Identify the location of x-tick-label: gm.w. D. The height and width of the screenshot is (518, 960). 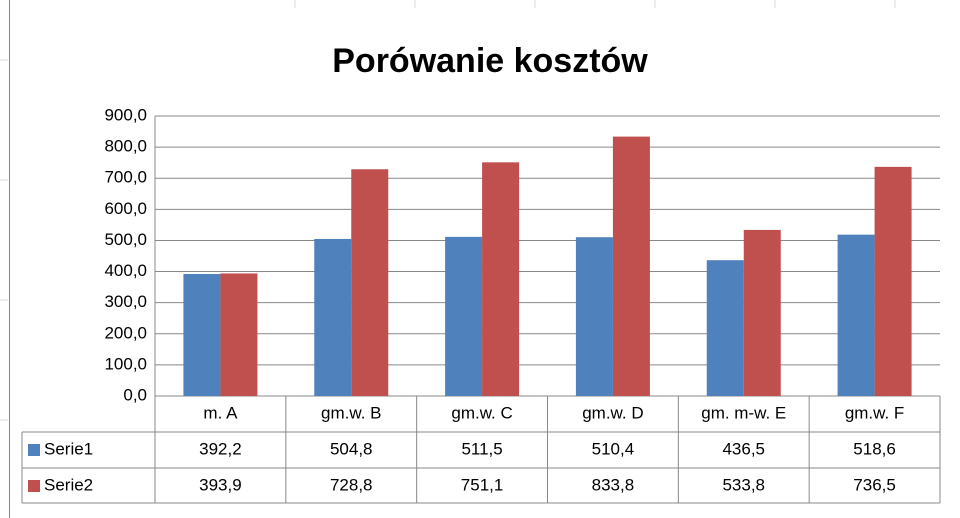
(612, 412).